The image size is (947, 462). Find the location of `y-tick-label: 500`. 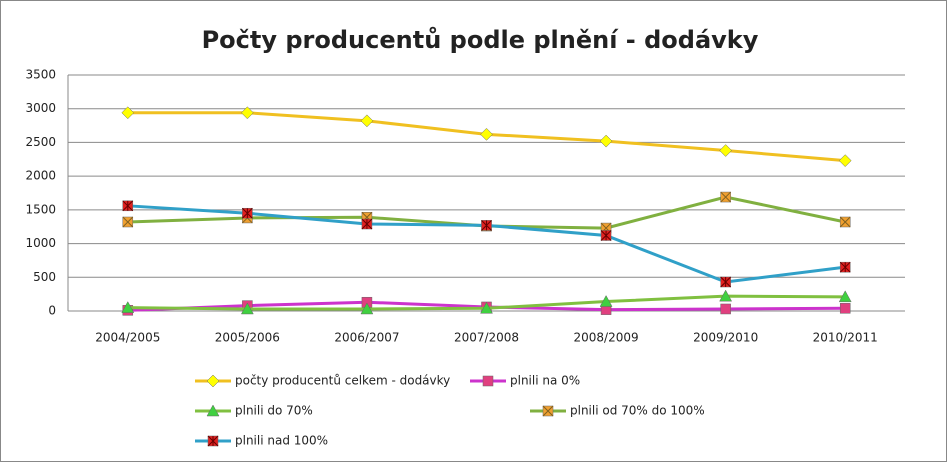

y-tick-label: 500 is located at coordinates (44, 277).